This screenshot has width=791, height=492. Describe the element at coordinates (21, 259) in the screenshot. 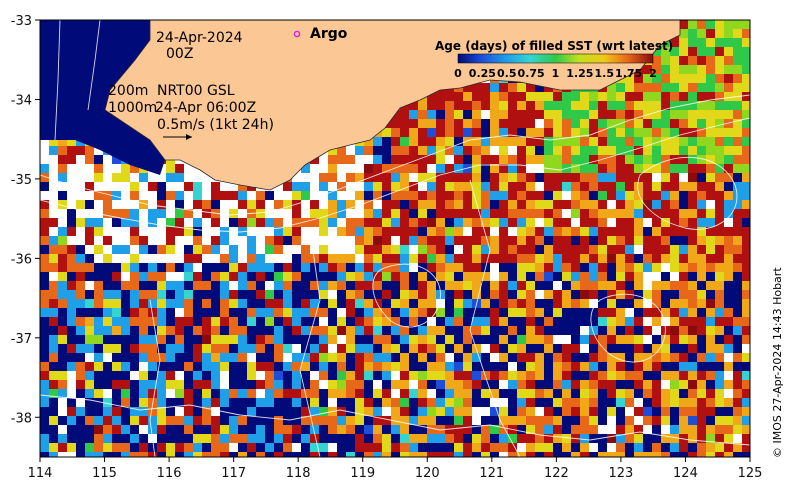

I see `y-tick-label: -36` at that location.